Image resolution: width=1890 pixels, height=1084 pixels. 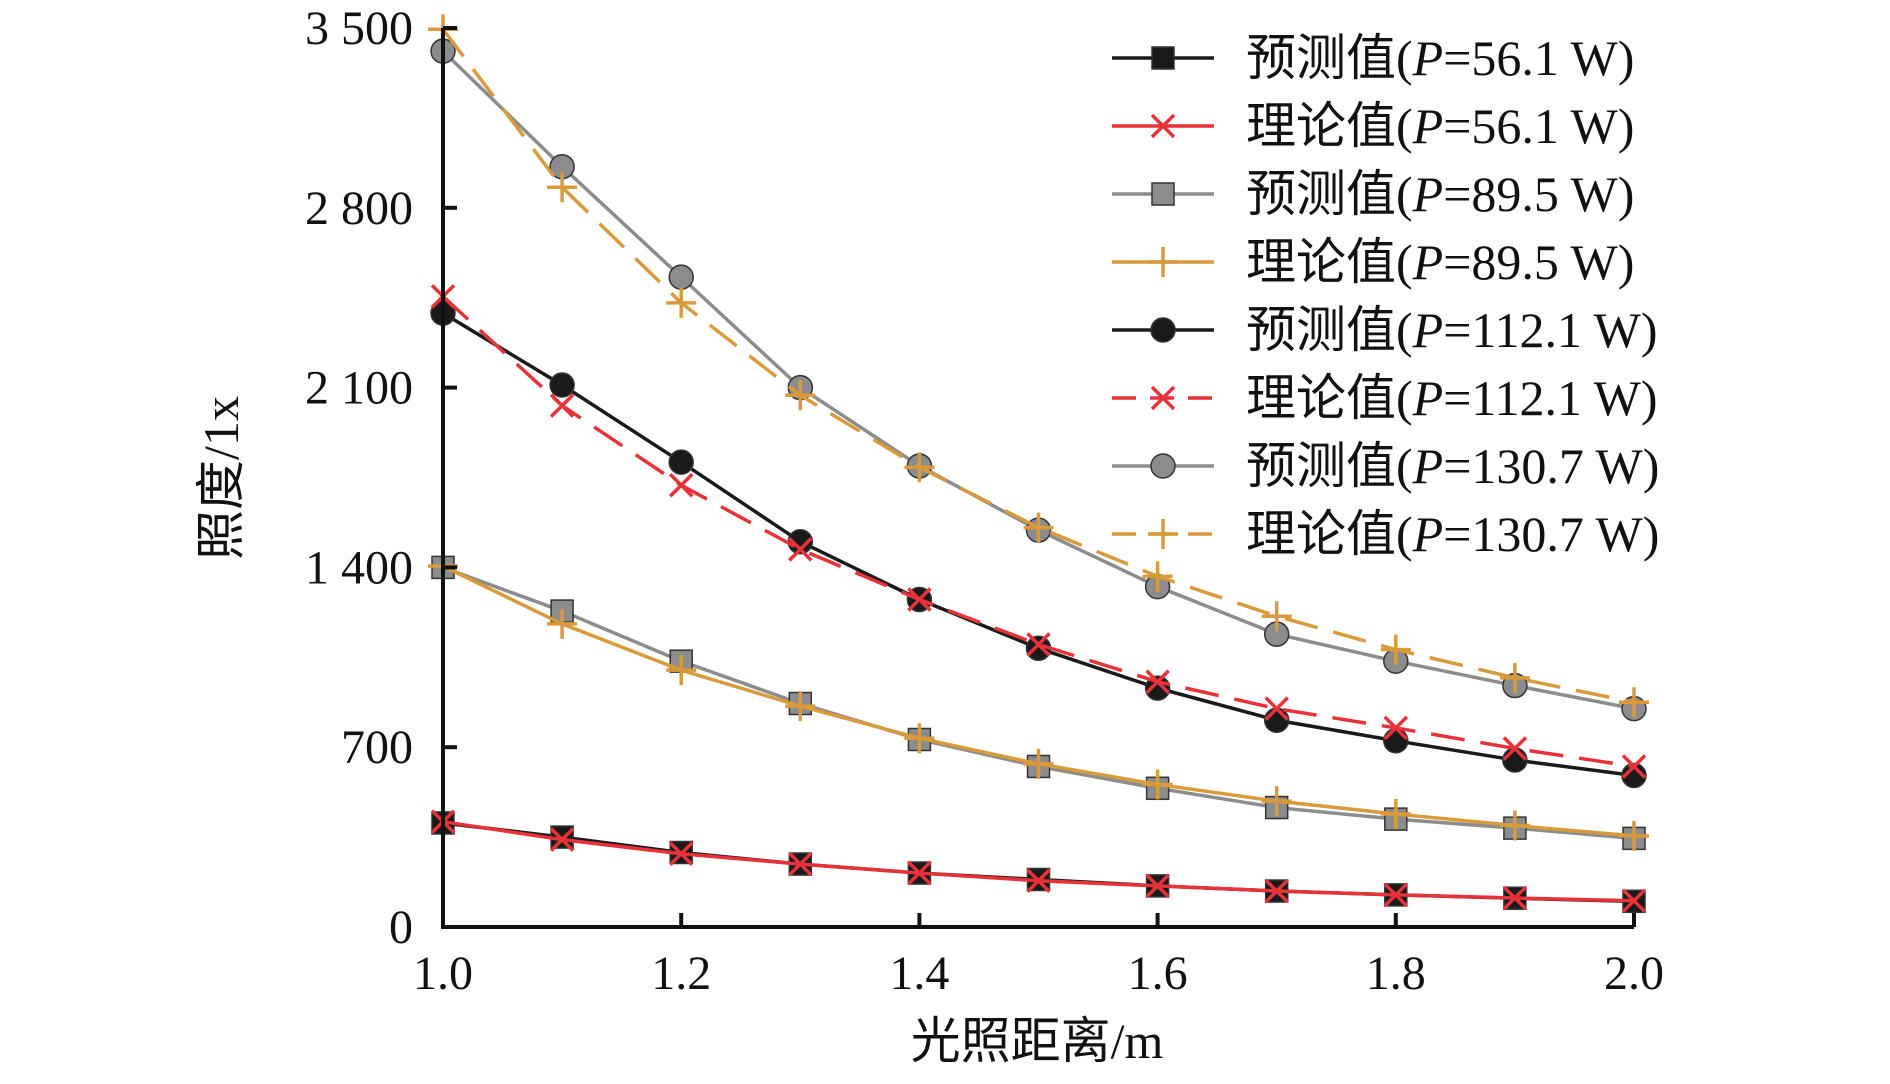 I want to click on y-tick-label: 2 800, so click(x=359, y=208).